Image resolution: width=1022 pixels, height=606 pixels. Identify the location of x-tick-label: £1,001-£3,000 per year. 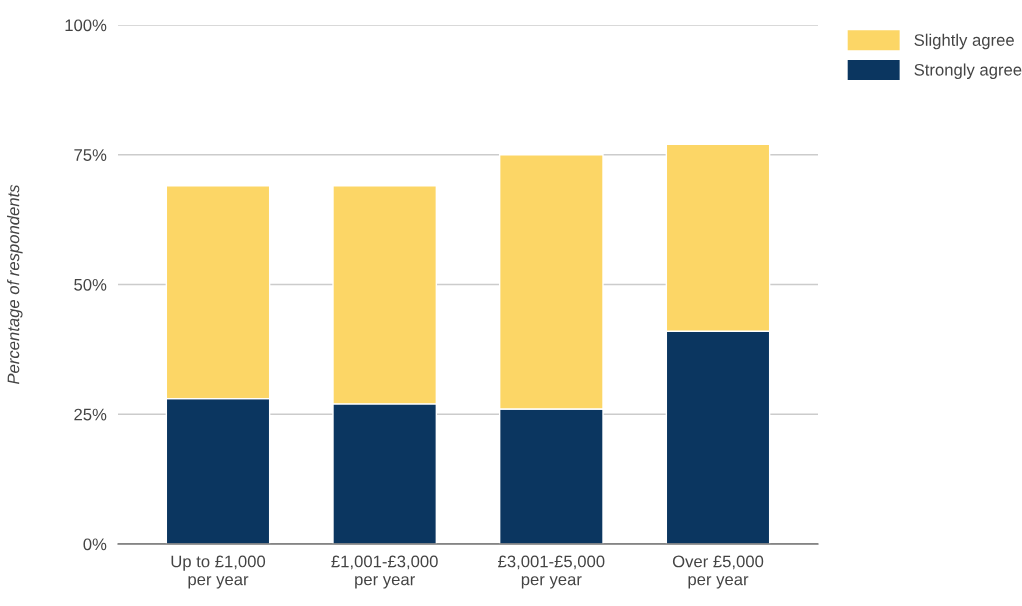
(384, 572).